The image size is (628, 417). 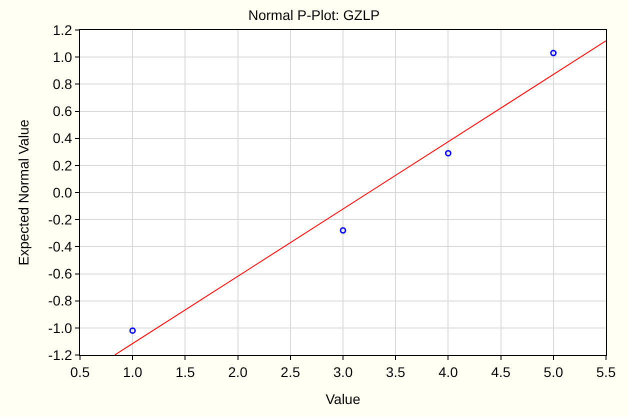 What do you see at coordinates (314, 15) in the screenshot?
I see `chart-title: Normal P-Plot: GZLP` at bounding box center [314, 15].